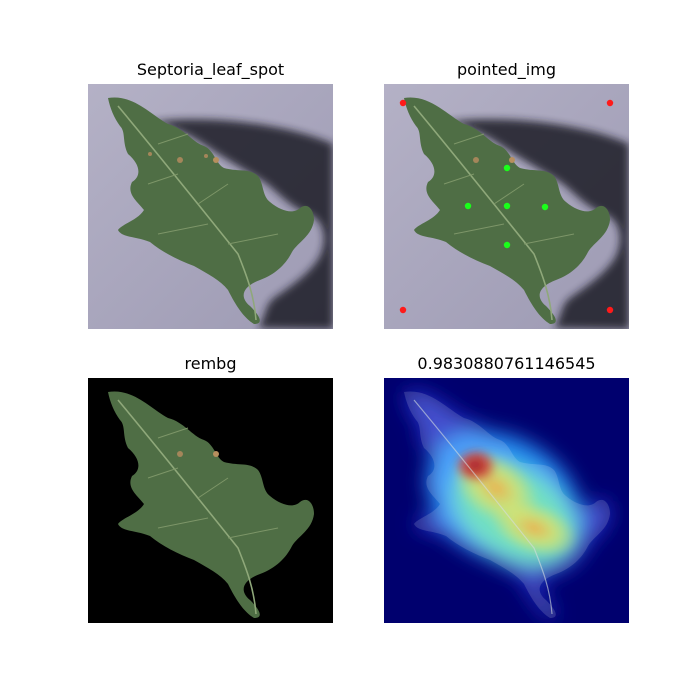 The height and width of the screenshot is (700, 700). Describe the element at coordinates (545, 207) in the screenshot. I see `leaf-point-right` at that location.